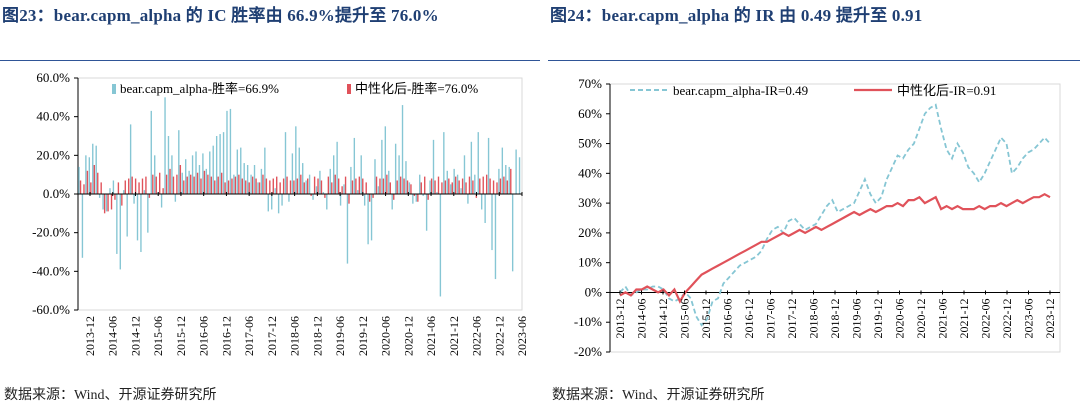 The width and height of the screenshot is (1080, 410). Describe the element at coordinates (181, 336) in the screenshot. I see `x-tick-label: 2015-12` at that location.